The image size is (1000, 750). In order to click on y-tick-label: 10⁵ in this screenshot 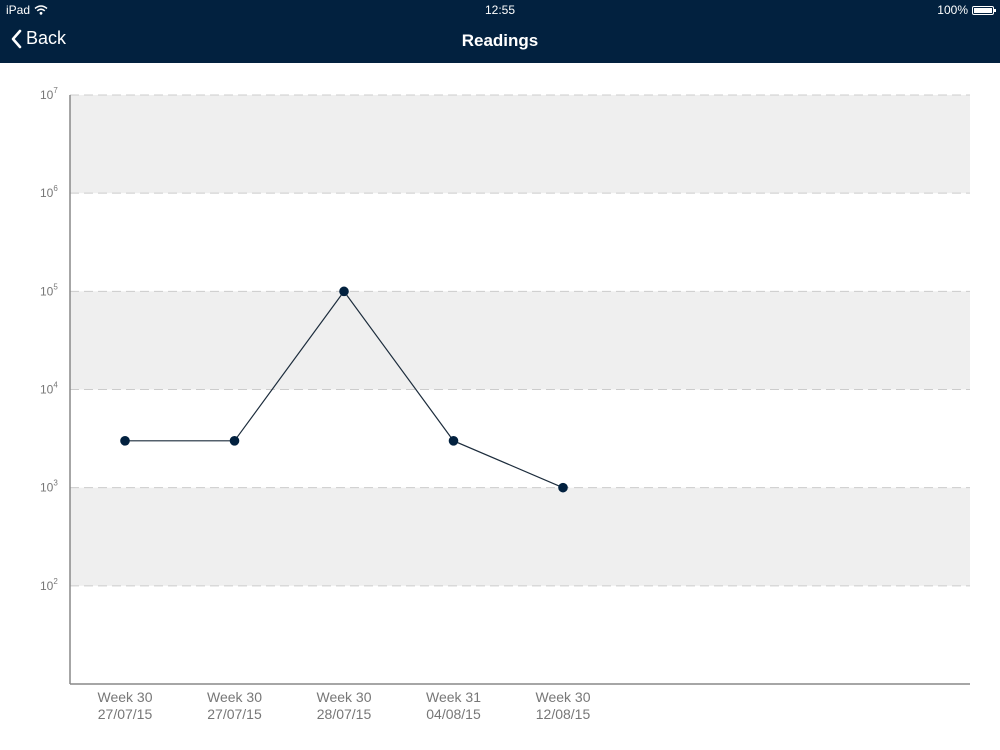, I will do `click(49, 290)`.